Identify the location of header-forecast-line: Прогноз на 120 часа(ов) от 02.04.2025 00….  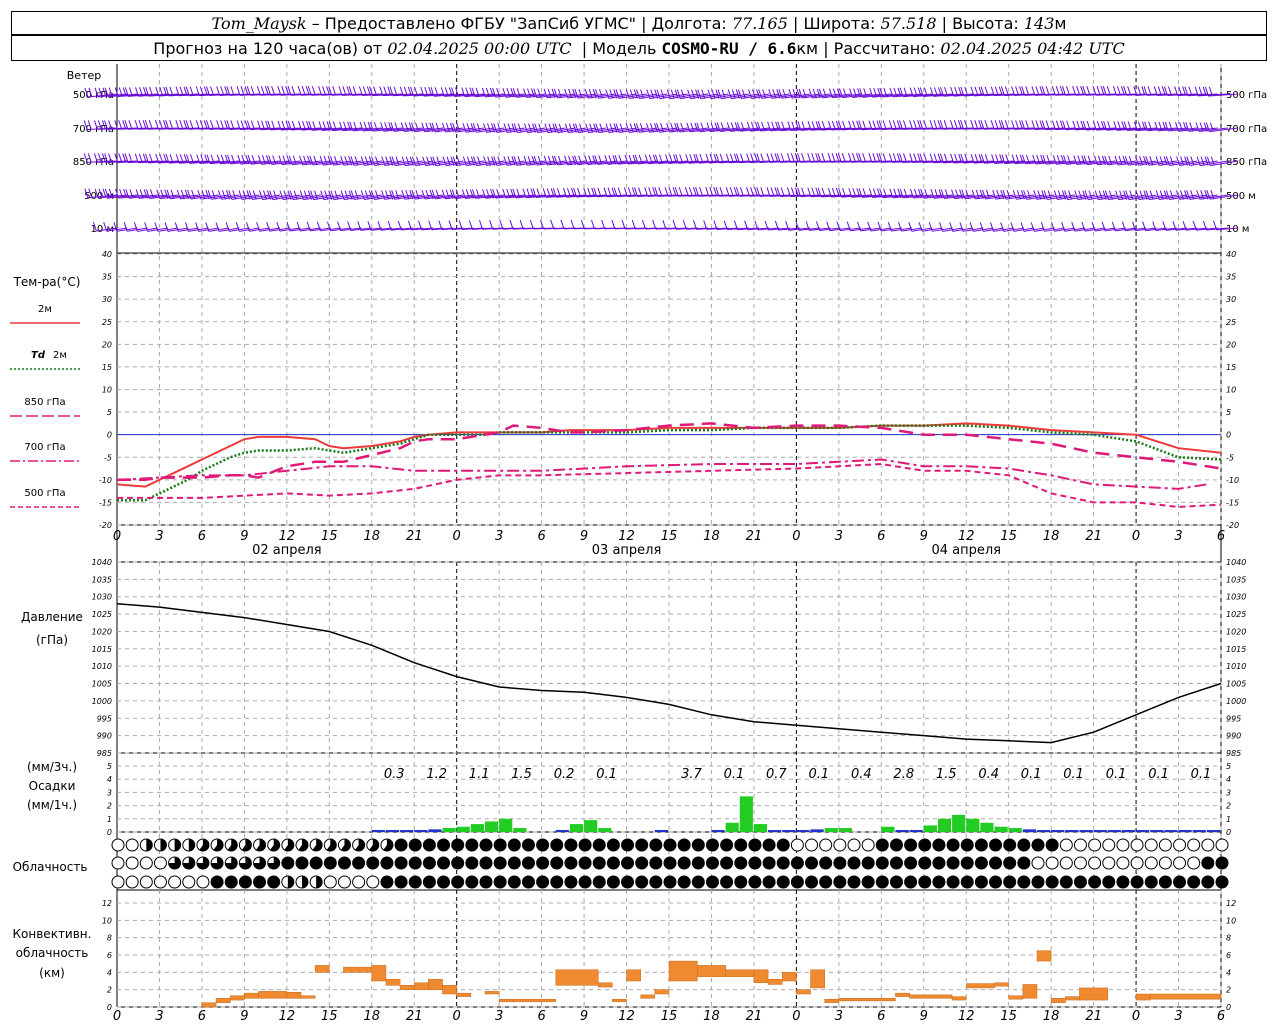
(639, 48).